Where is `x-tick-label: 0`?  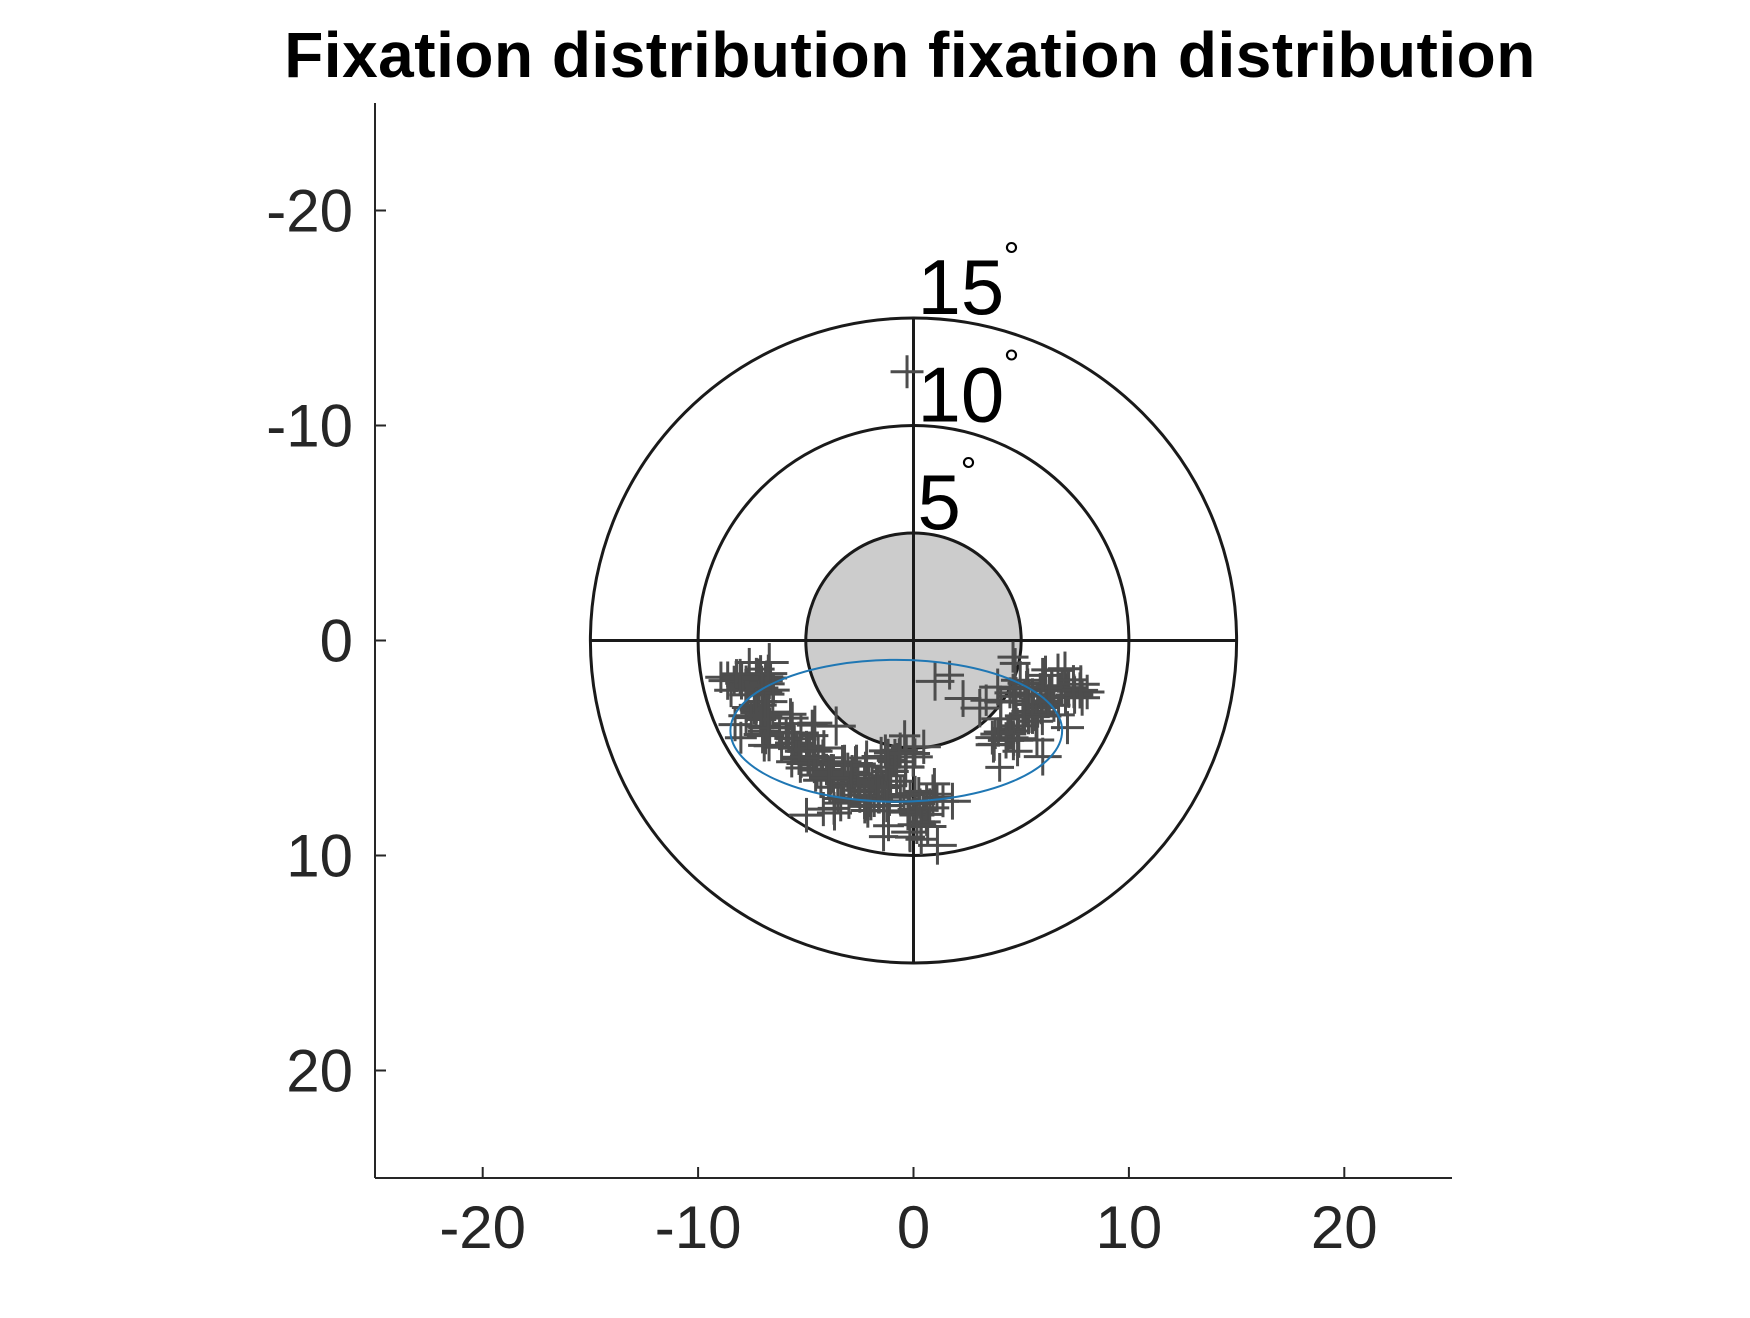
x-tick-label: 0 is located at coordinates (913, 1227).